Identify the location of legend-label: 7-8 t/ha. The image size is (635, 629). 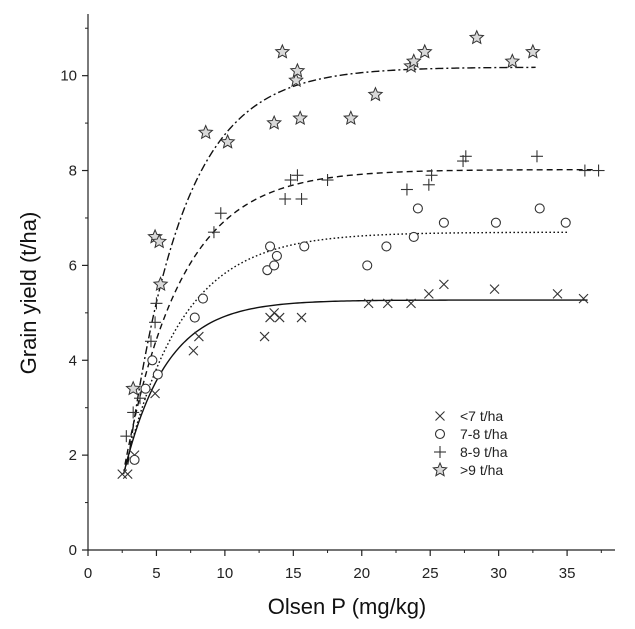
(484, 434).